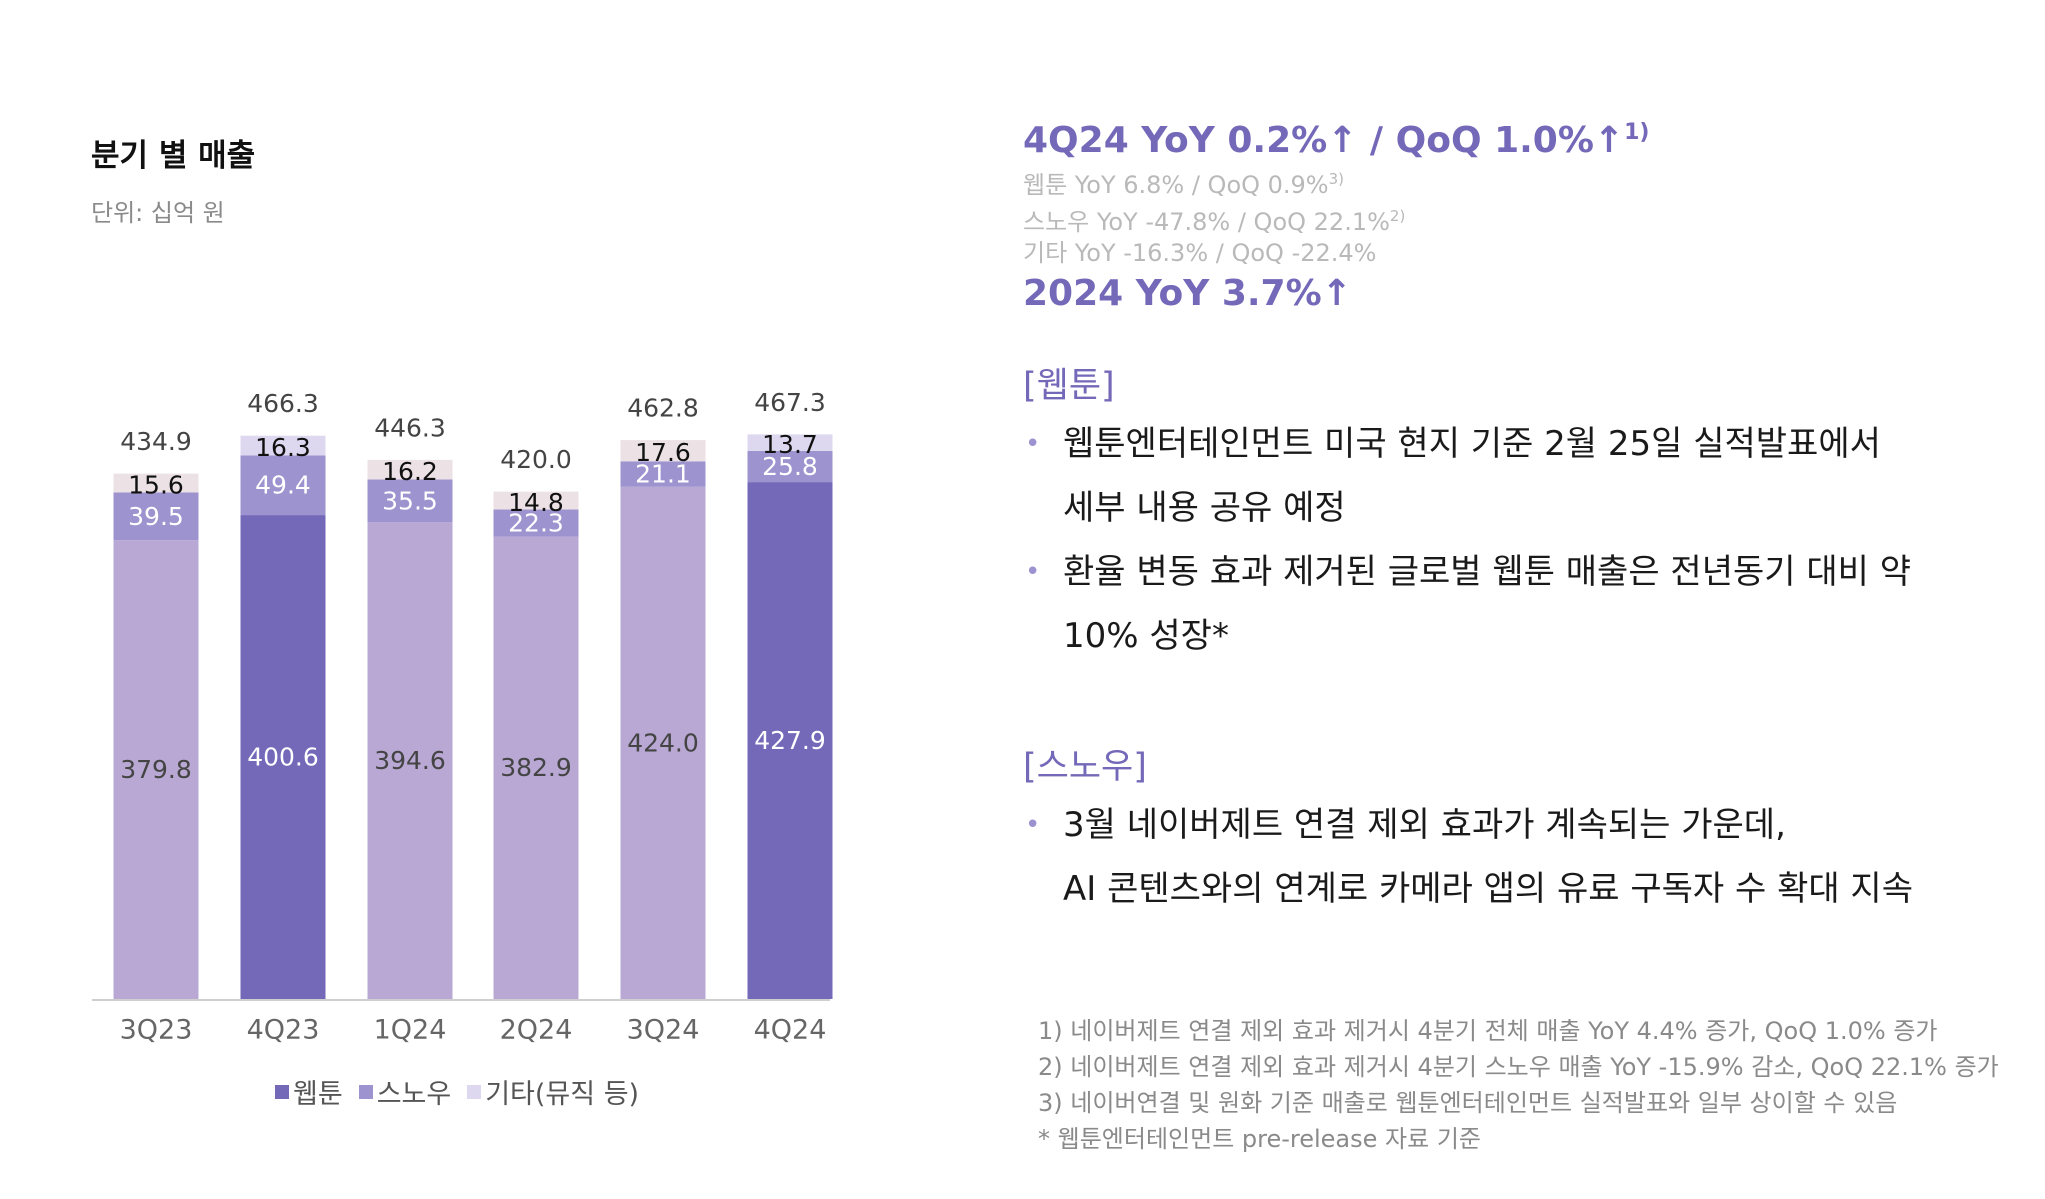 The image size is (2045, 1199). Describe the element at coordinates (318, 1094) in the screenshot. I see `legend-label-webtoon: 웹툰` at that location.